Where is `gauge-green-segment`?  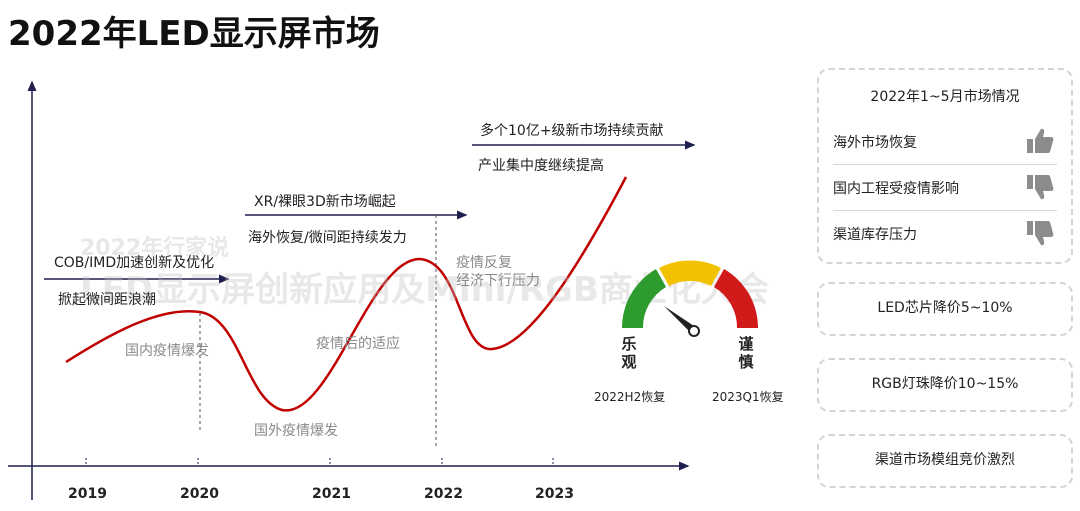
gauge-green-segment is located at coordinates (643, 298).